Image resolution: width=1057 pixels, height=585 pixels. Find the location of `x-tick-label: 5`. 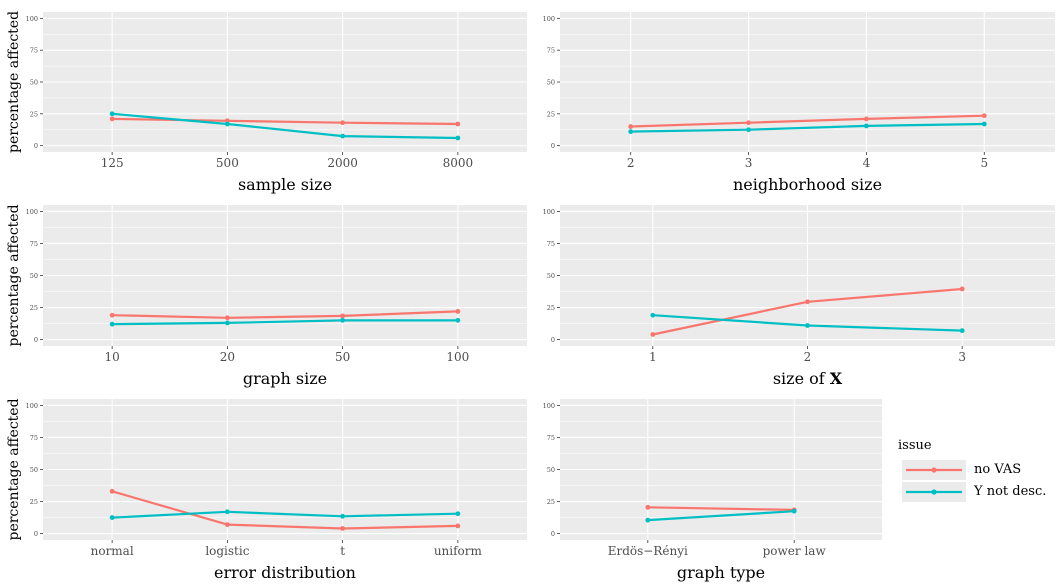

x-tick-label: 5 is located at coordinates (984, 163).